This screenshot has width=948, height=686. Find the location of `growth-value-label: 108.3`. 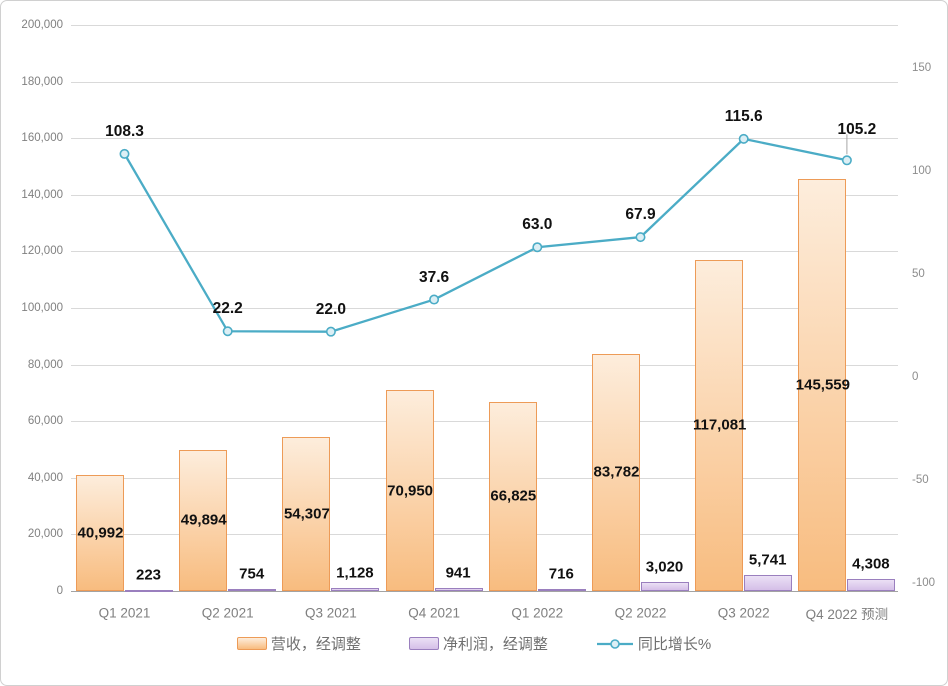

growth-value-label: 108.3 is located at coordinates (124, 131).